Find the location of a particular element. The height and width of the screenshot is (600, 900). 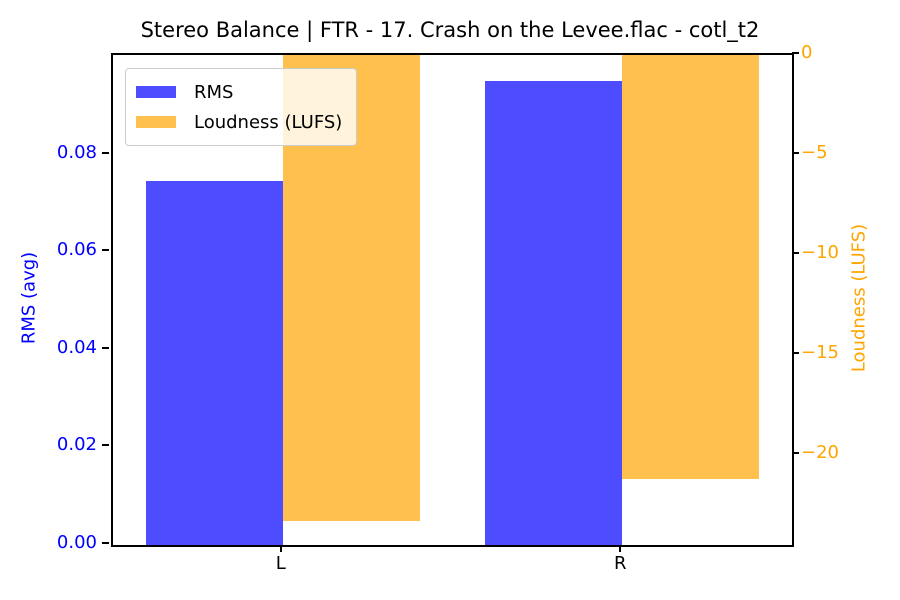

rms-legend-swatch is located at coordinates (156, 92).